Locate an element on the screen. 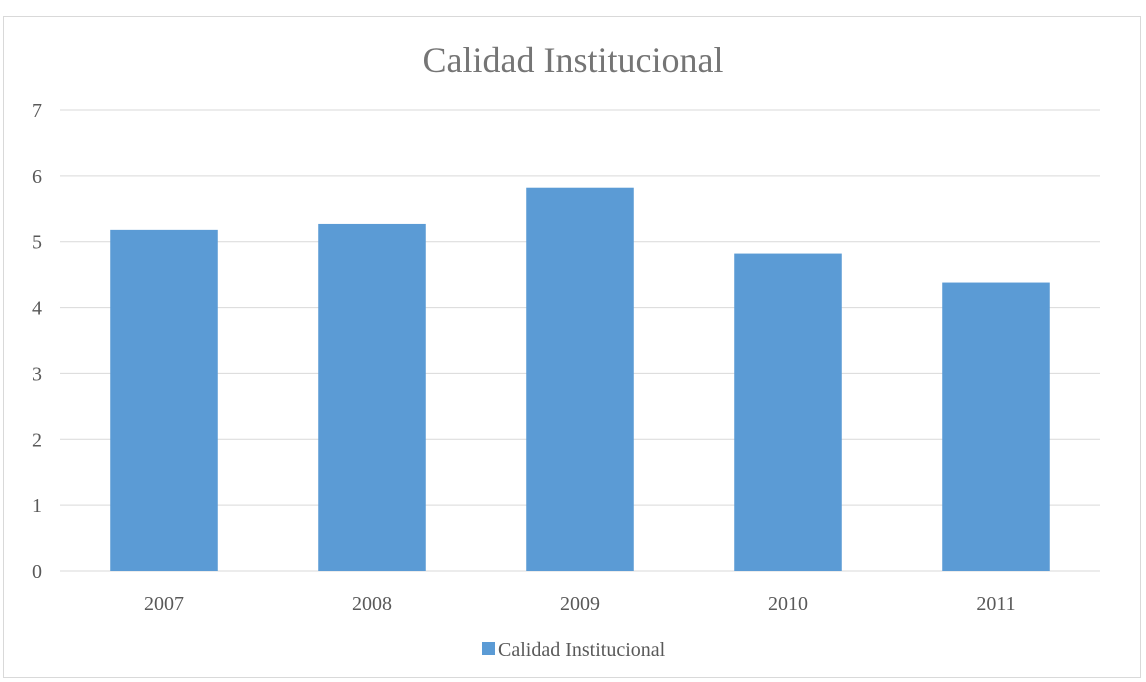 The width and height of the screenshot is (1146, 682). y-tick-label: 4 is located at coordinates (37, 309).